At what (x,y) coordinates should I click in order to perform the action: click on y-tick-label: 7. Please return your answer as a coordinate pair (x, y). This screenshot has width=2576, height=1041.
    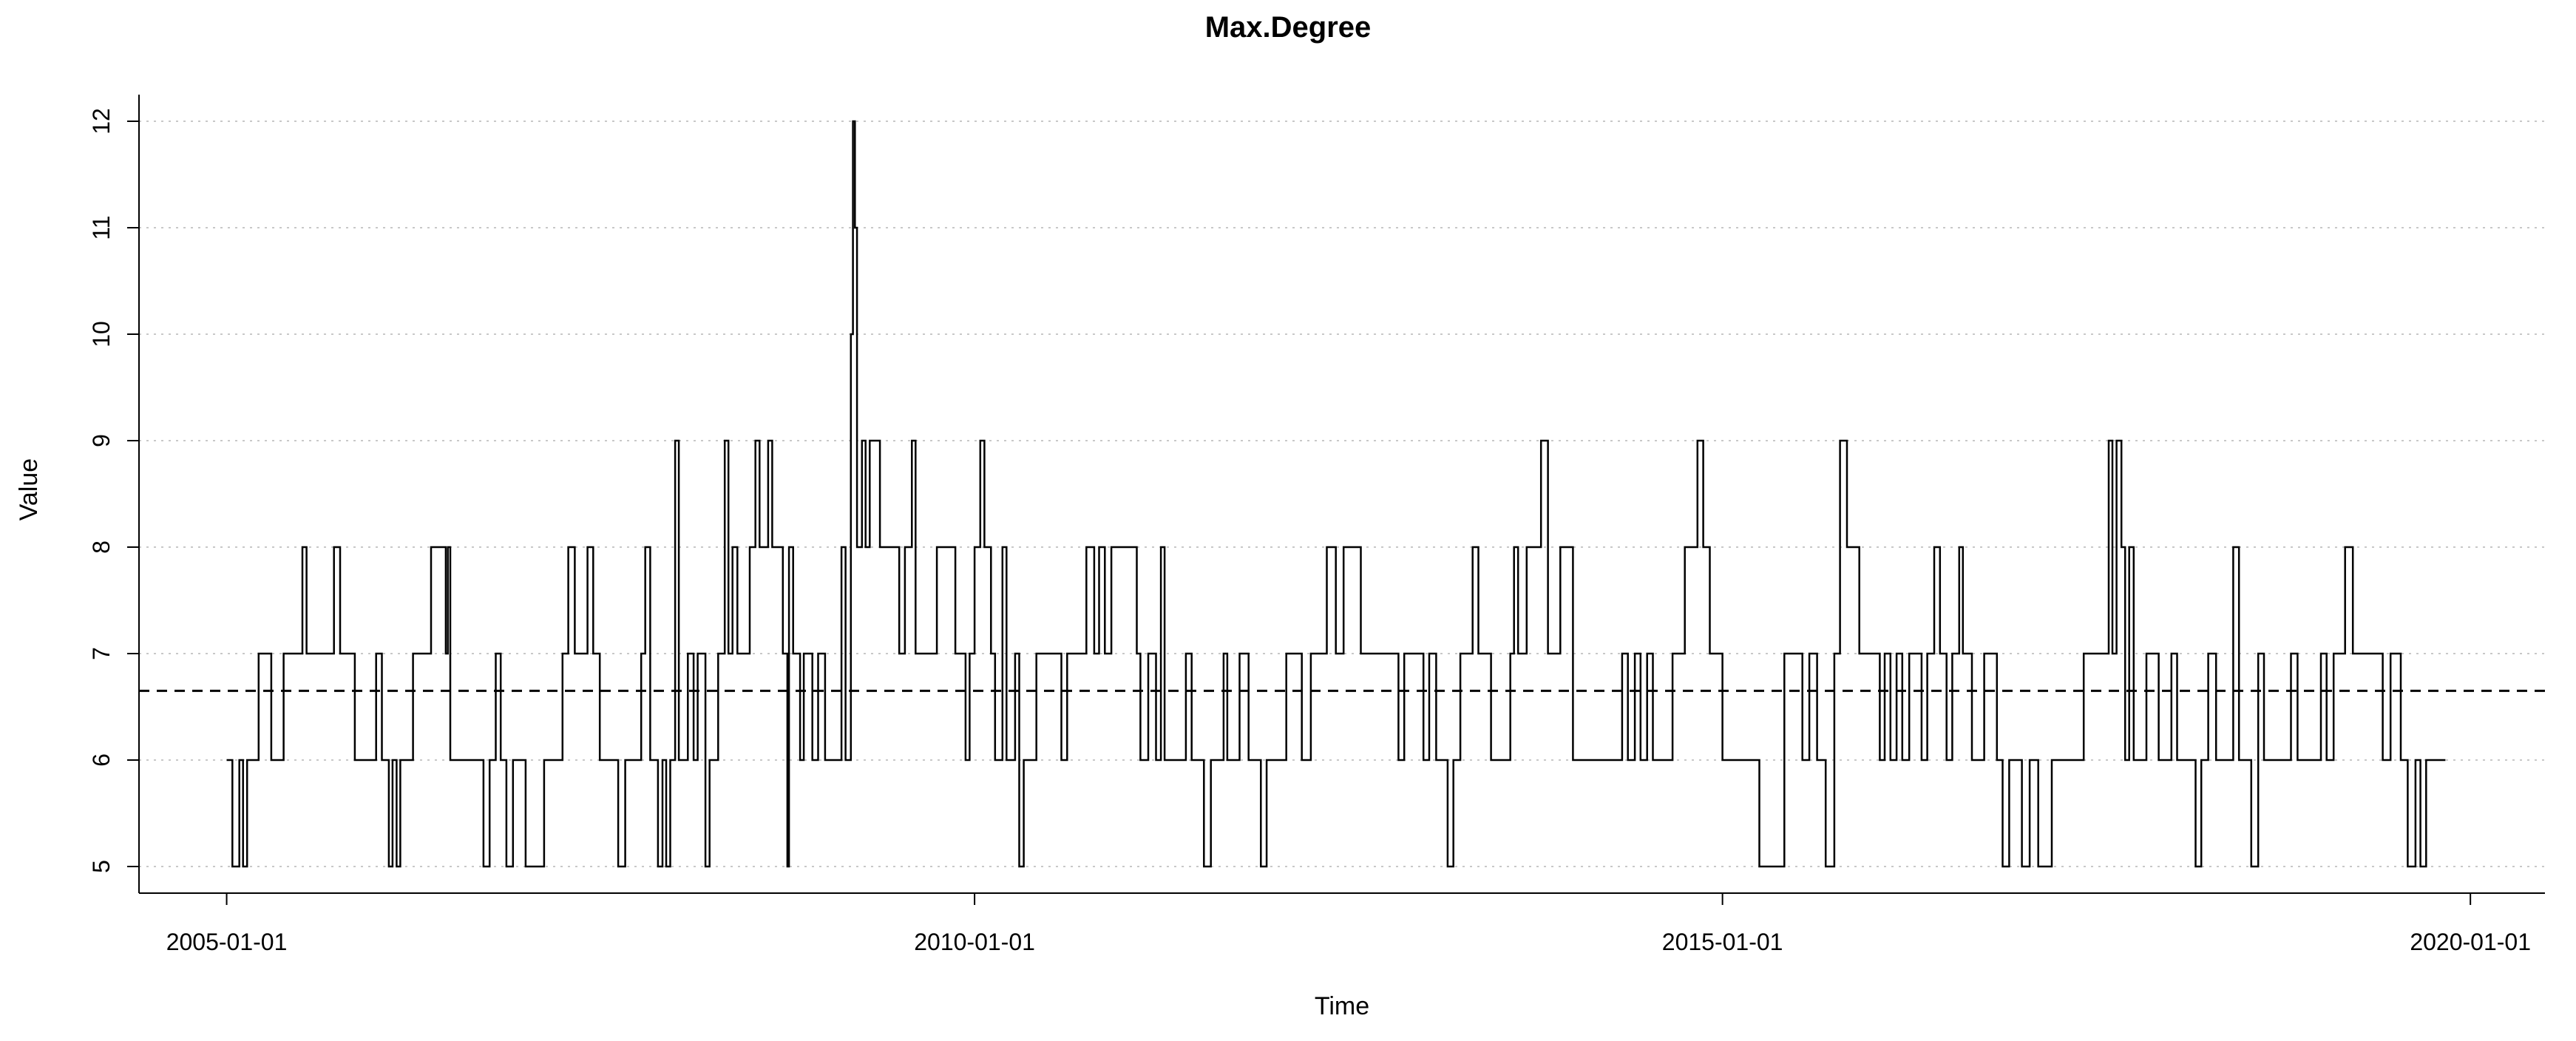
    Looking at the image, I should click on (101, 653).